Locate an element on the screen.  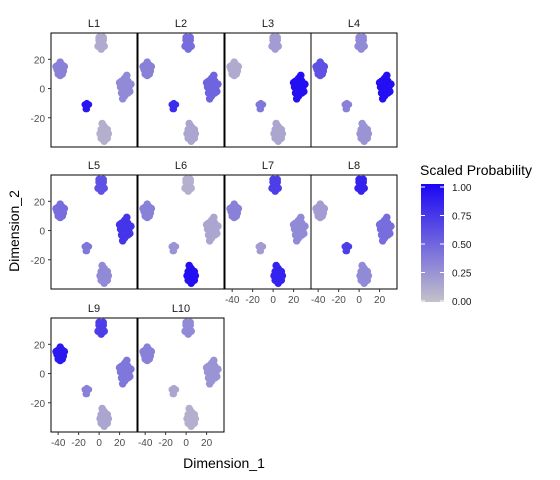
legend-tick-label: 0.75 is located at coordinates (462, 217).